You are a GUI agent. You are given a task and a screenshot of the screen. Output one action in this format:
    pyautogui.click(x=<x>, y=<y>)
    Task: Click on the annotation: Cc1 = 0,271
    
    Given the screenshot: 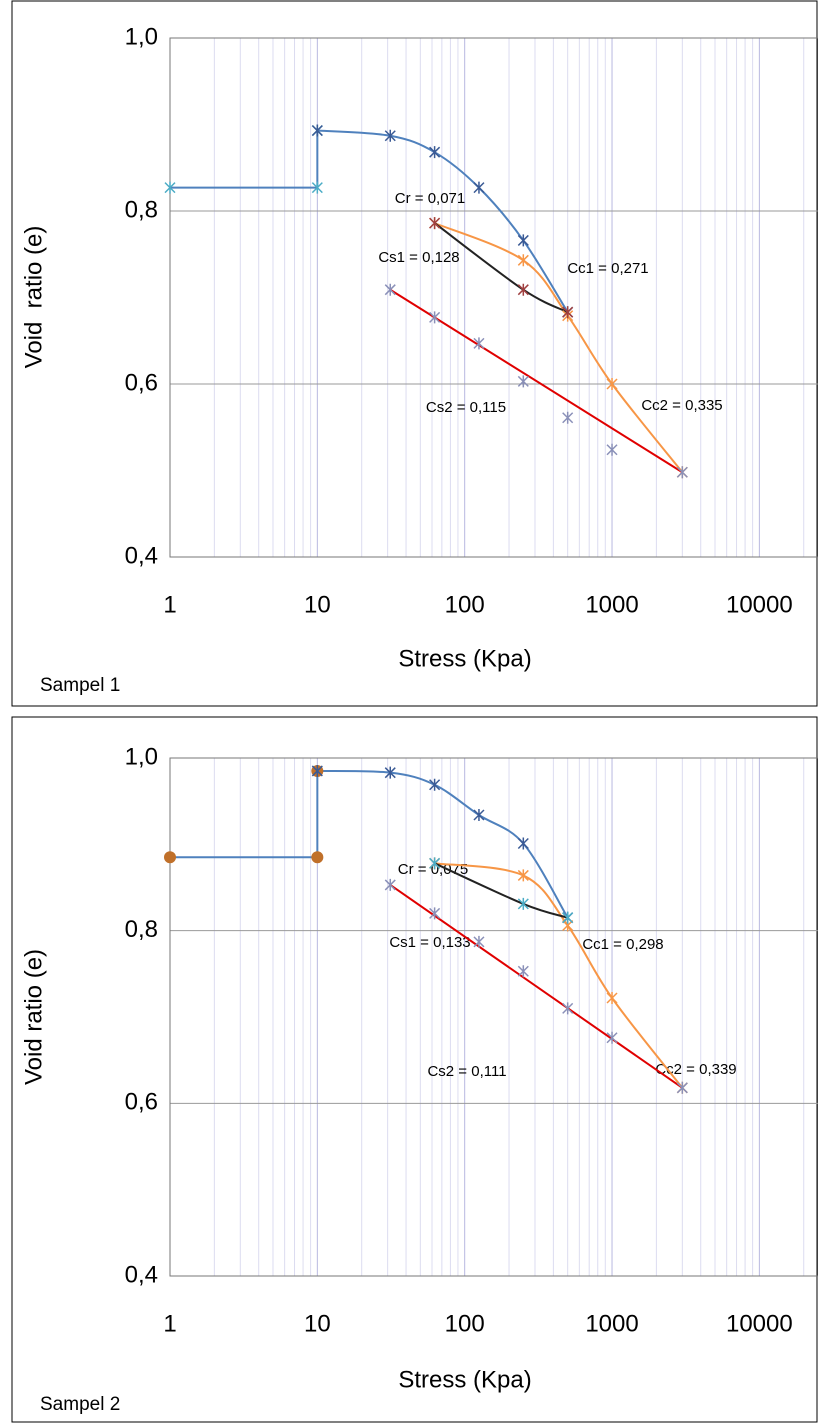 What is the action you would take?
    pyautogui.click(x=607, y=268)
    